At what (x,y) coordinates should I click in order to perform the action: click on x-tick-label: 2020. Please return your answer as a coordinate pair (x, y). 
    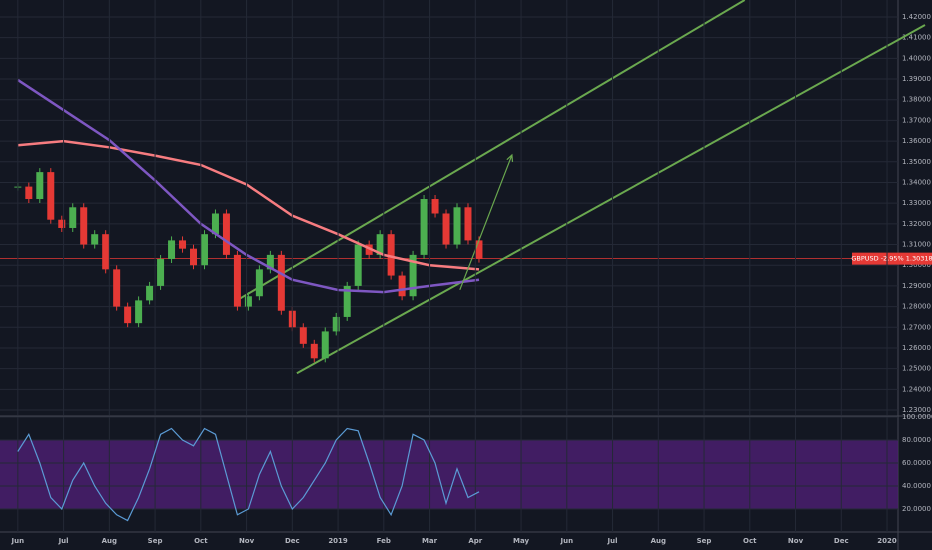
    Looking at the image, I should click on (887, 541).